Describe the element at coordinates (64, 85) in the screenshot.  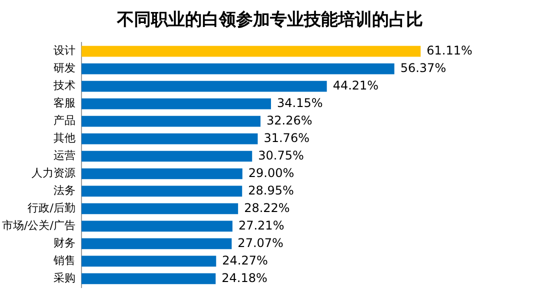
I see `y-tick-label: 技术` at that location.